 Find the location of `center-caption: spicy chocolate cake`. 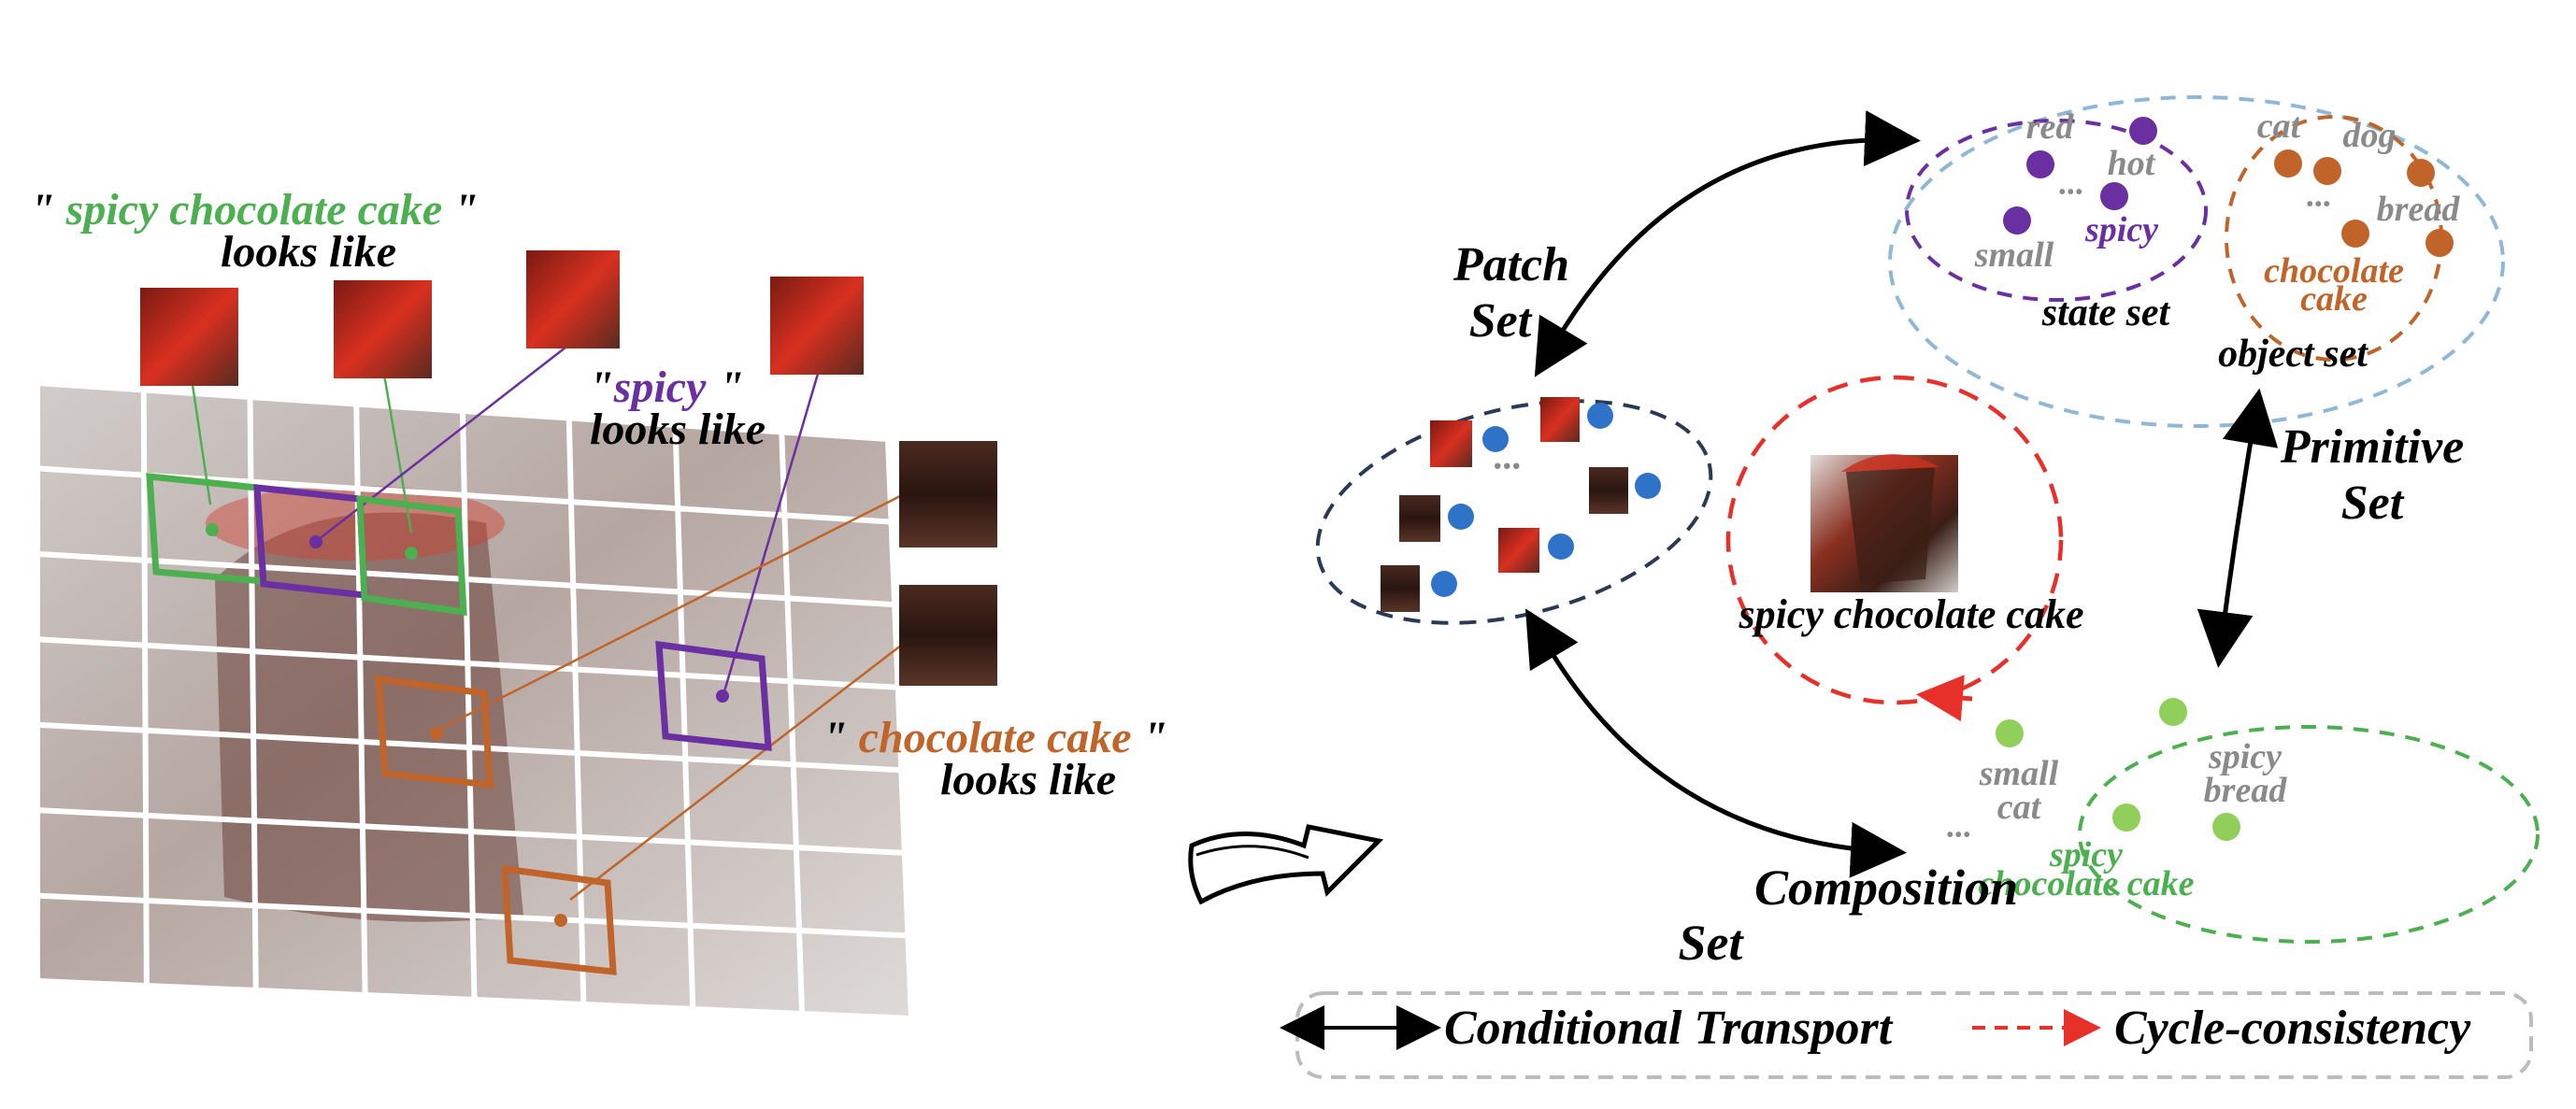

center-caption: spicy chocolate cake is located at coordinates (1911, 614).